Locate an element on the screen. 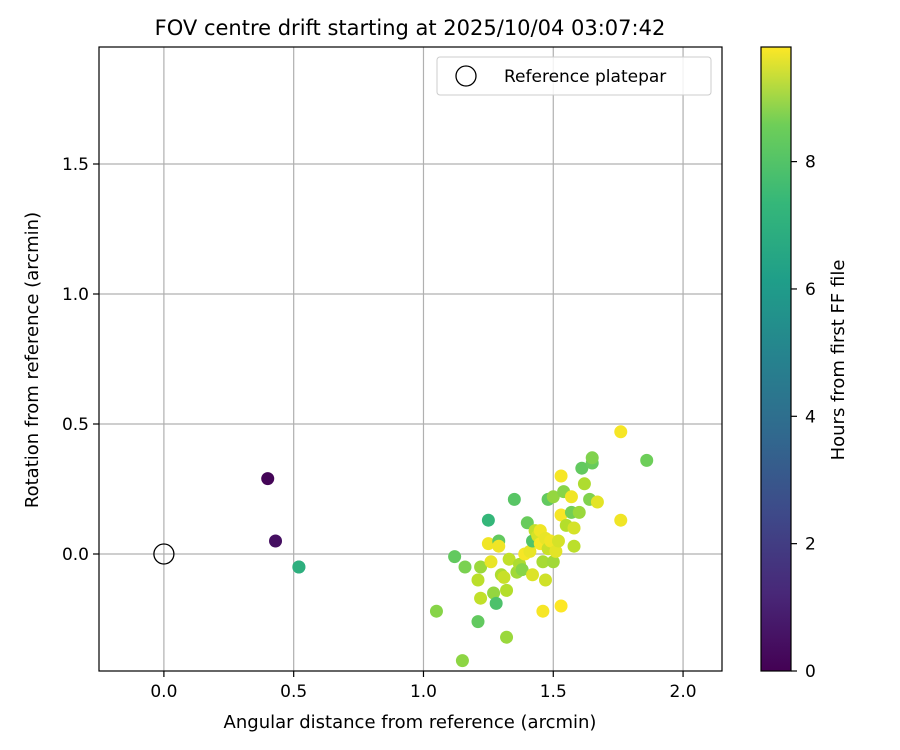  y-tick-label: 1.0 is located at coordinates (75, 295).